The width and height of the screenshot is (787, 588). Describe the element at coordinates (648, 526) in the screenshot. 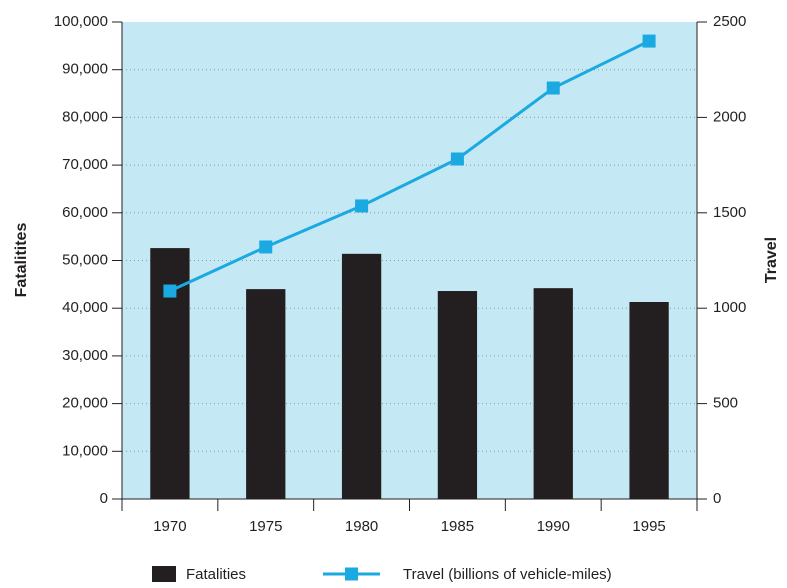

I see `x-tick-label: 1995` at that location.